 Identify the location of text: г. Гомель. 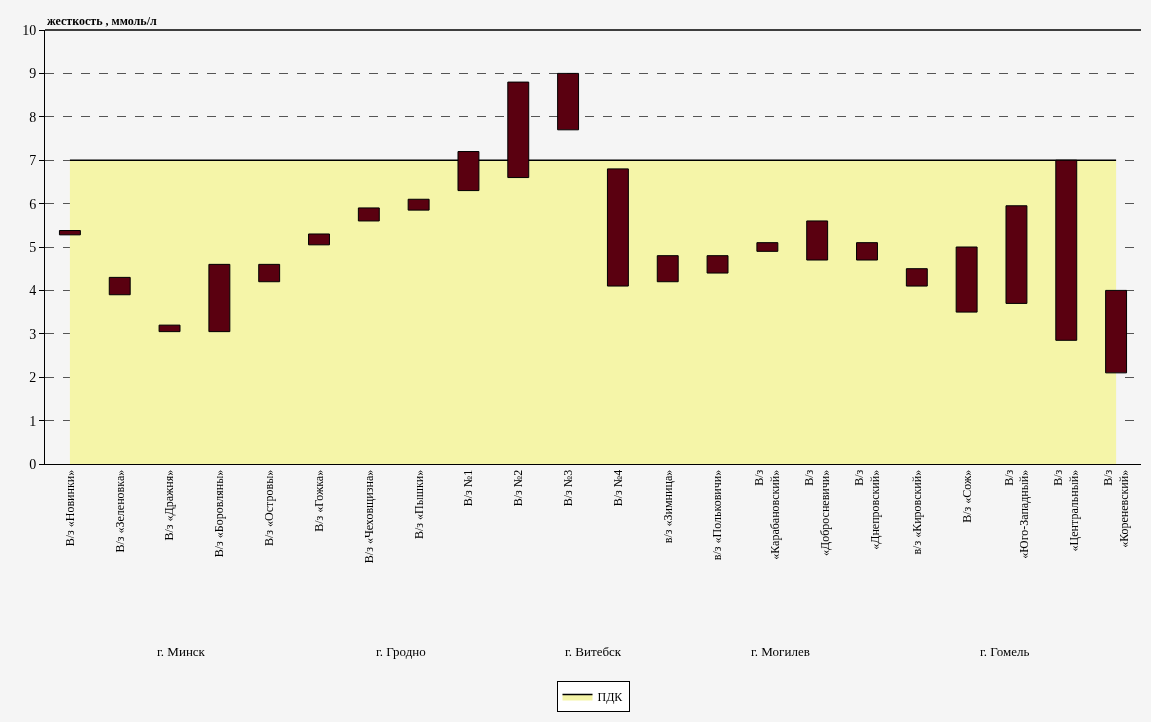
(1005, 651).